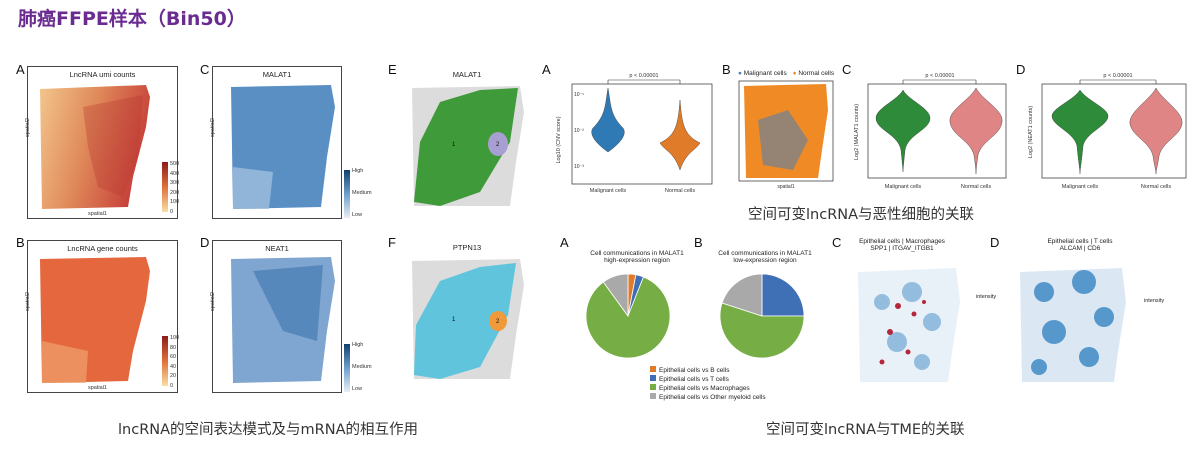 This screenshot has width=1200, height=461. Describe the element at coordinates (175, 188) in the screenshot. I see `panel-a-colorbar-ticks: 500 400 300 200 100 0` at that location.